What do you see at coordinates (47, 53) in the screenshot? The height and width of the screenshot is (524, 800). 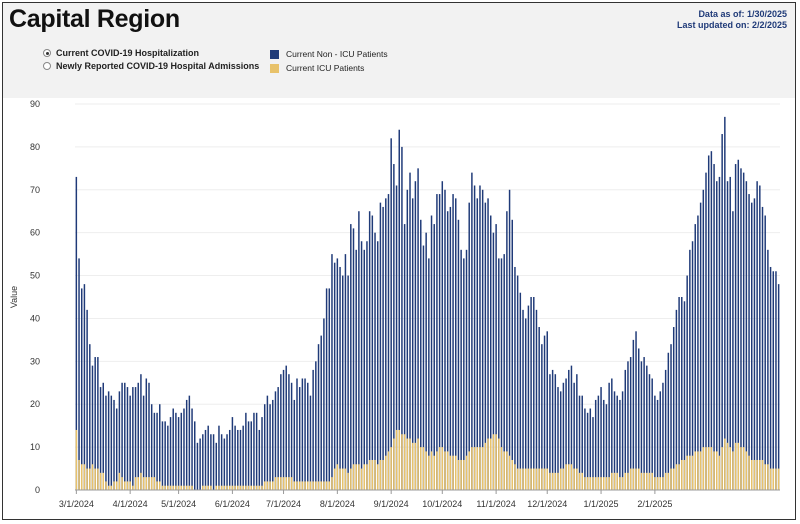 I see `radio-selected-icon` at bounding box center [47, 53].